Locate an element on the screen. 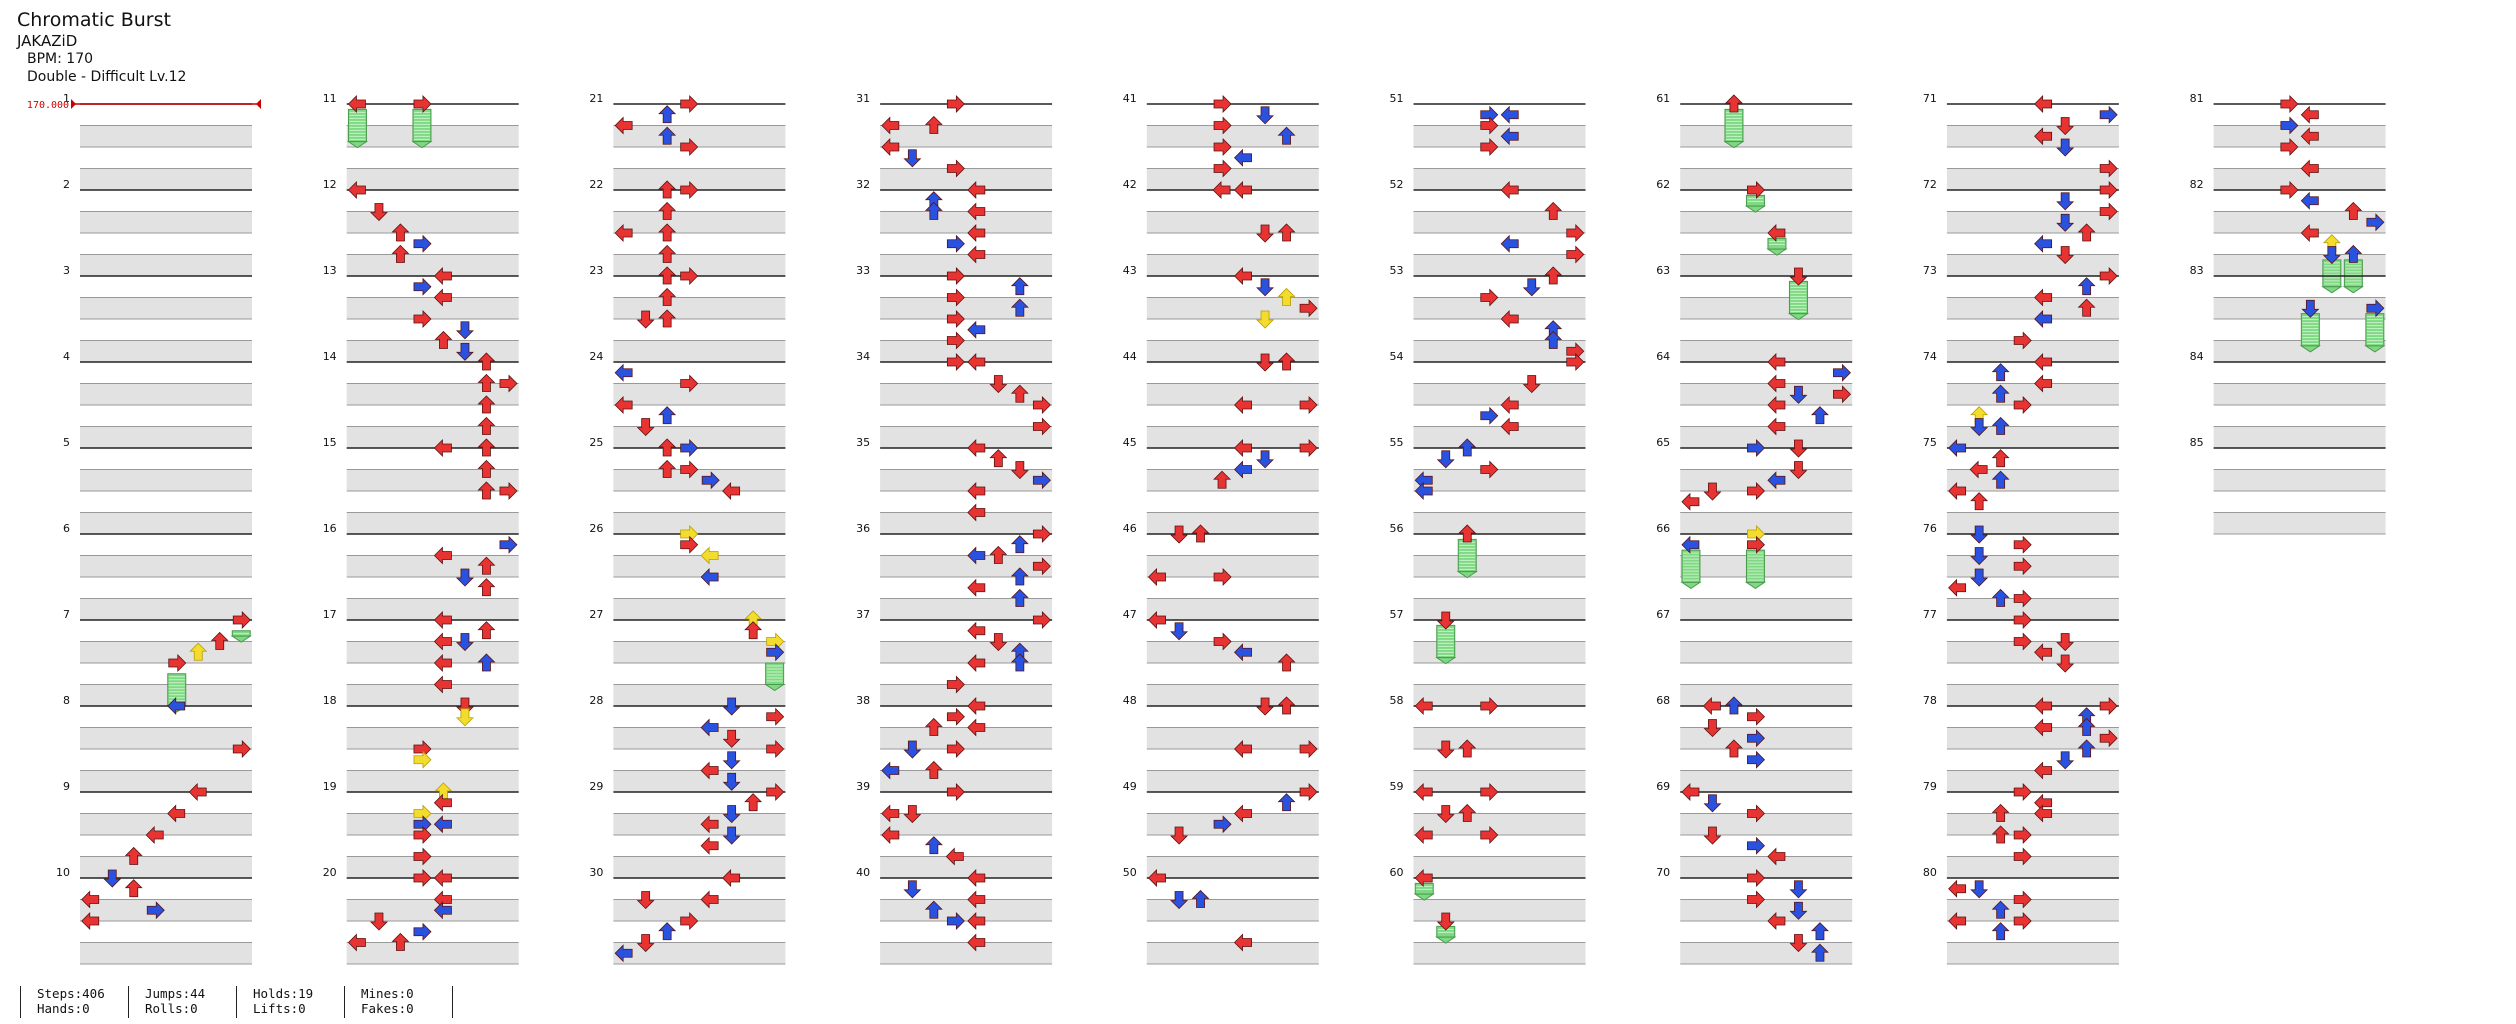  measure-57: 57 is located at coordinates (1488, 657).